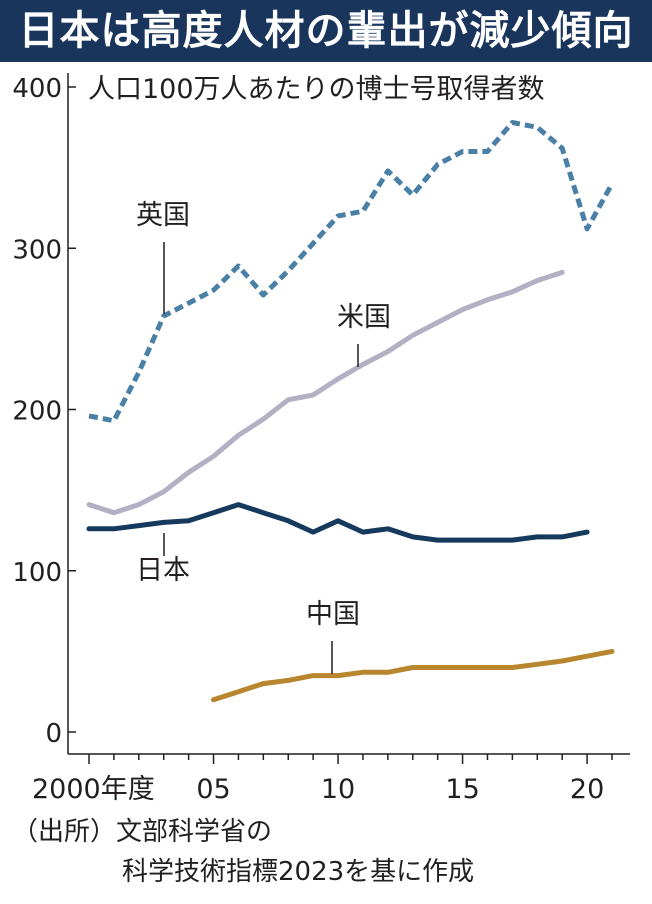 Image resolution: width=652 pixels, height=904 pixels. Describe the element at coordinates (326, 31) in the screenshot. I see `chart-title: 日本は高度人材の輩出が減少傾向` at that location.